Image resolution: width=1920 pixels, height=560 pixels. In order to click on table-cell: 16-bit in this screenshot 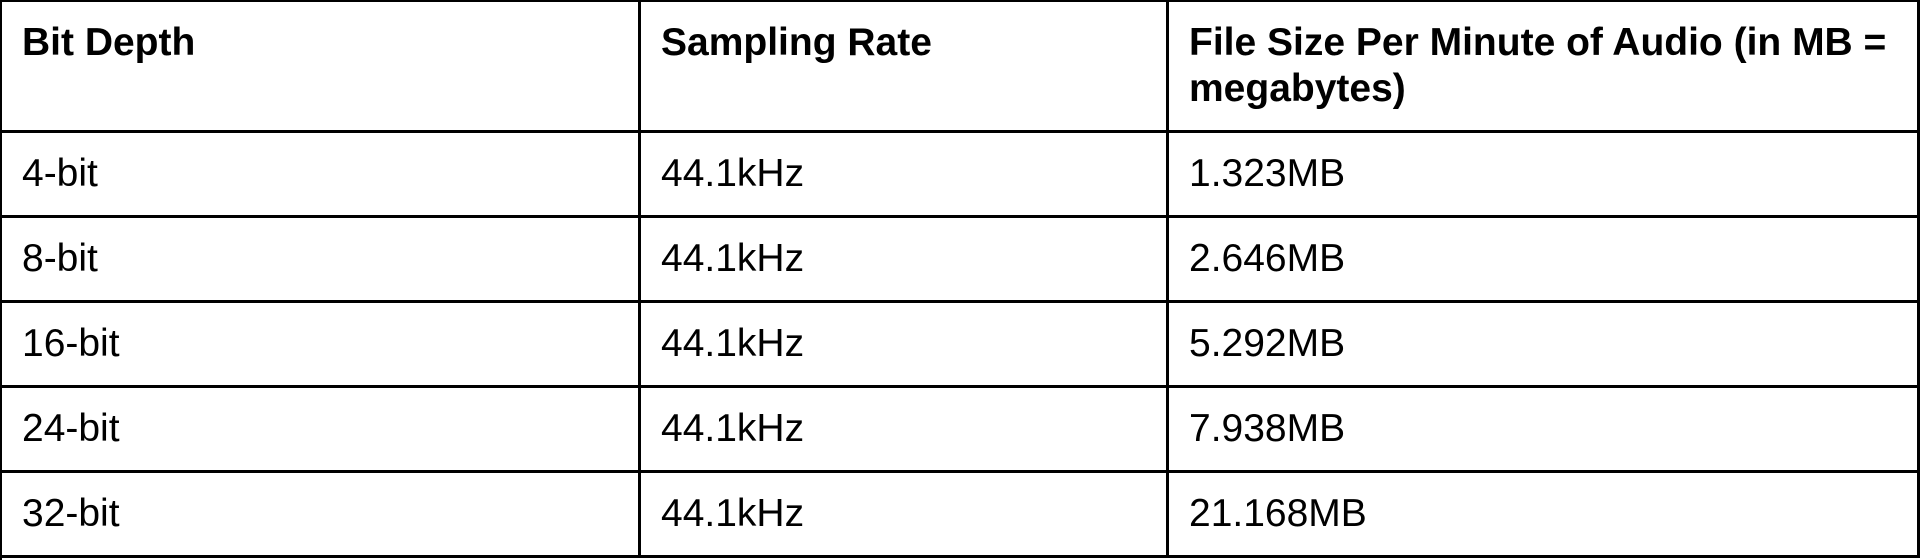, I will do `click(321, 345)`.